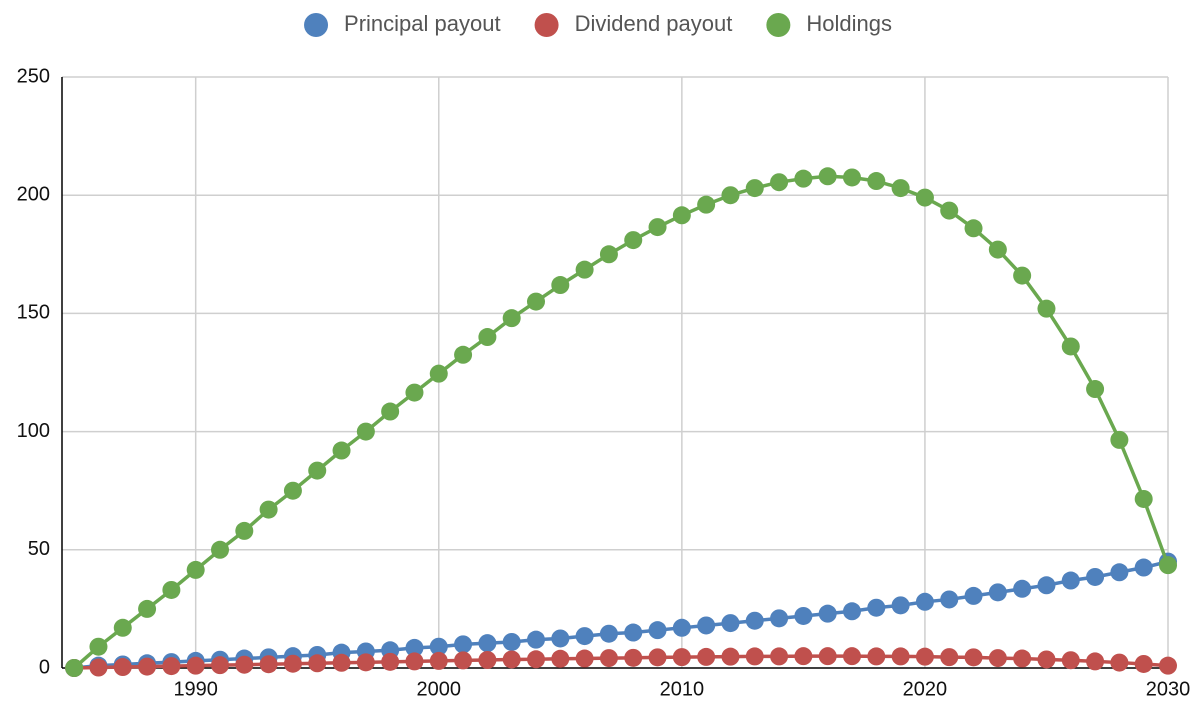 The height and width of the screenshot is (709, 1196). I want to click on y-tick-label: 250, so click(33, 76).